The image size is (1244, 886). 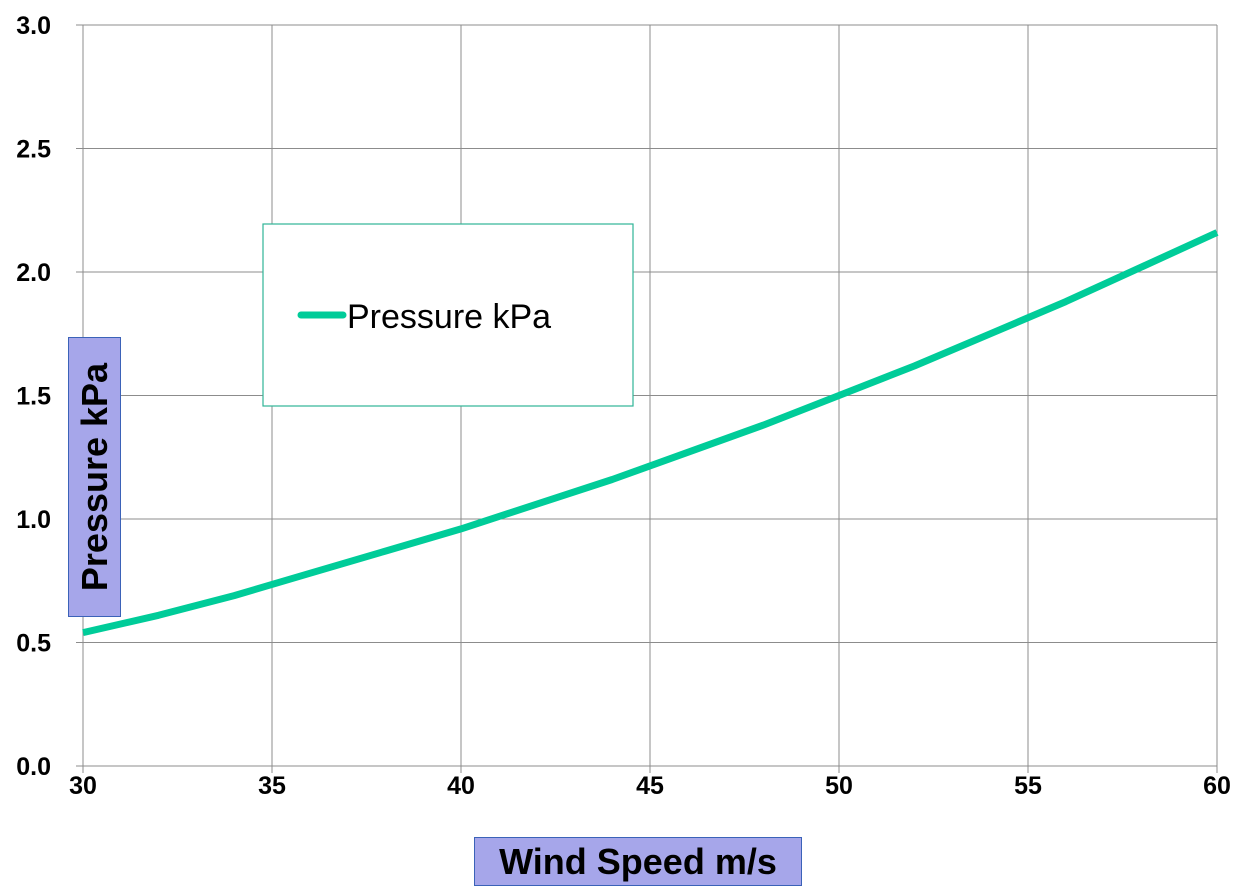 I want to click on x-tick-label: 45, so click(x=650, y=786).